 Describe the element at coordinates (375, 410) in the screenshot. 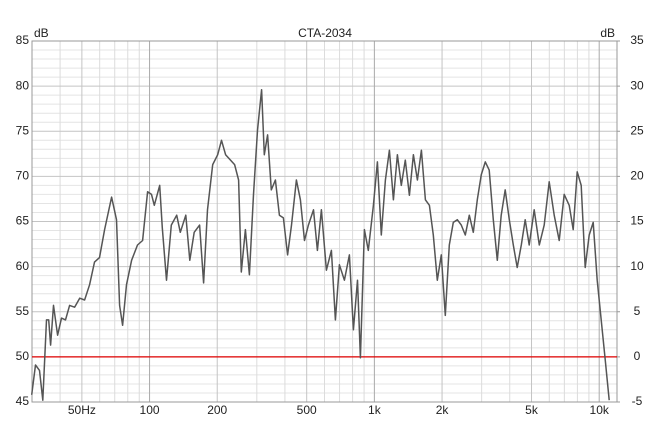

I see `x-tick-label: 1k` at that location.